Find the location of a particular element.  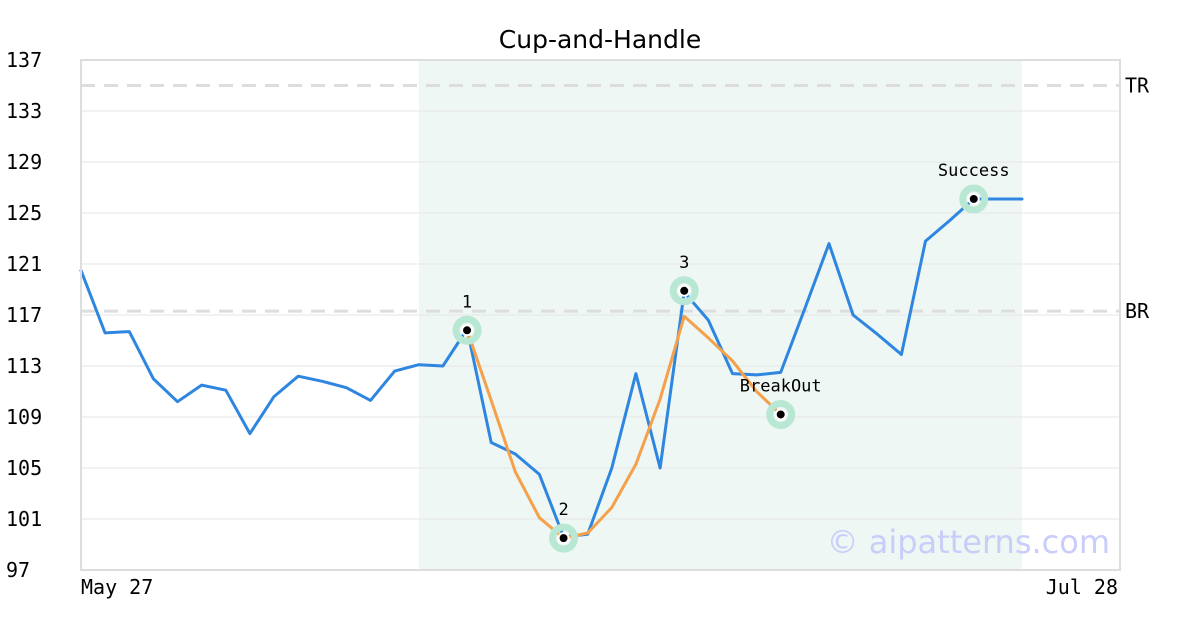

y-tick-labels: 97 101 105 109 113 117 121 125 129 133 137 is located at coordinates (24, 315).